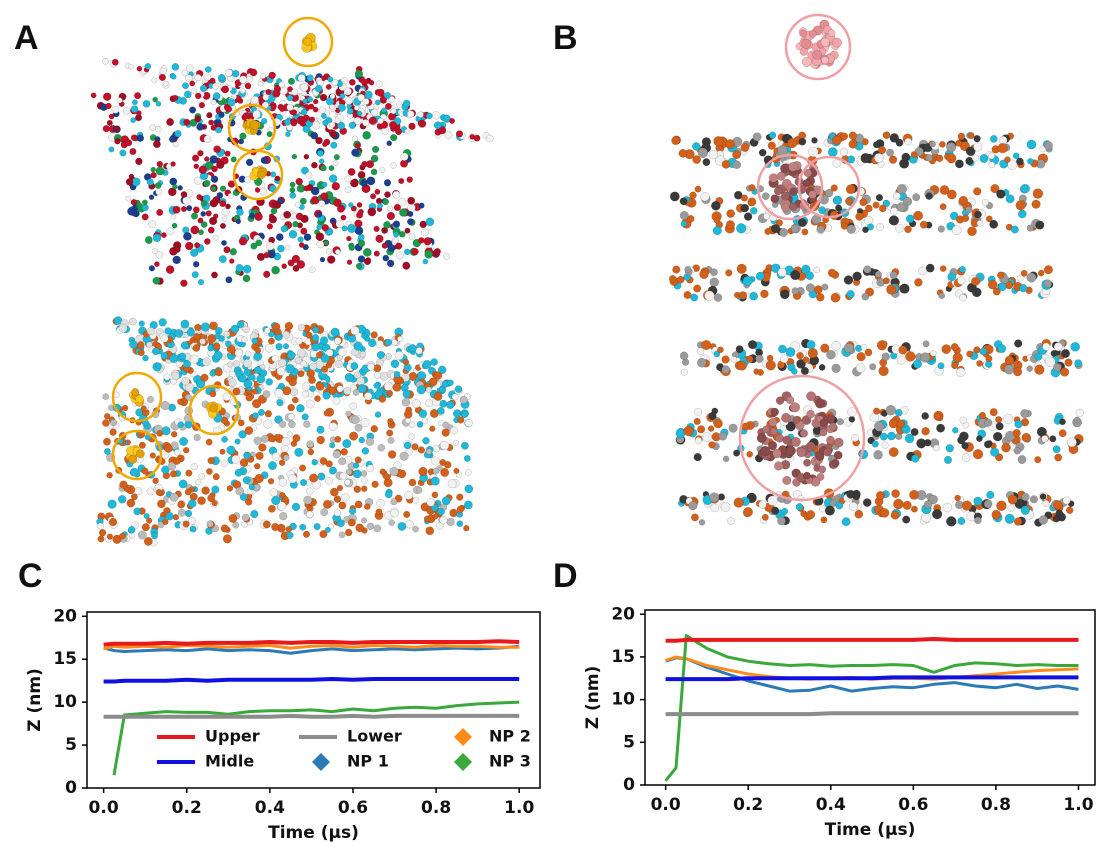 This screenshot has width=1099, height=843. Describe the element at coordinates (311, 680) in the screenshot. I see `series-line` at that location.